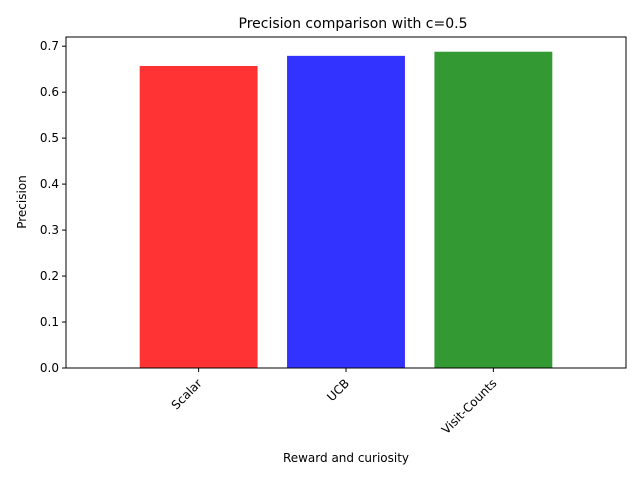 This screenshot has height=480, width=640. I want to click on chart-title: Precision comparison with c=0.5, so click(353, 24).